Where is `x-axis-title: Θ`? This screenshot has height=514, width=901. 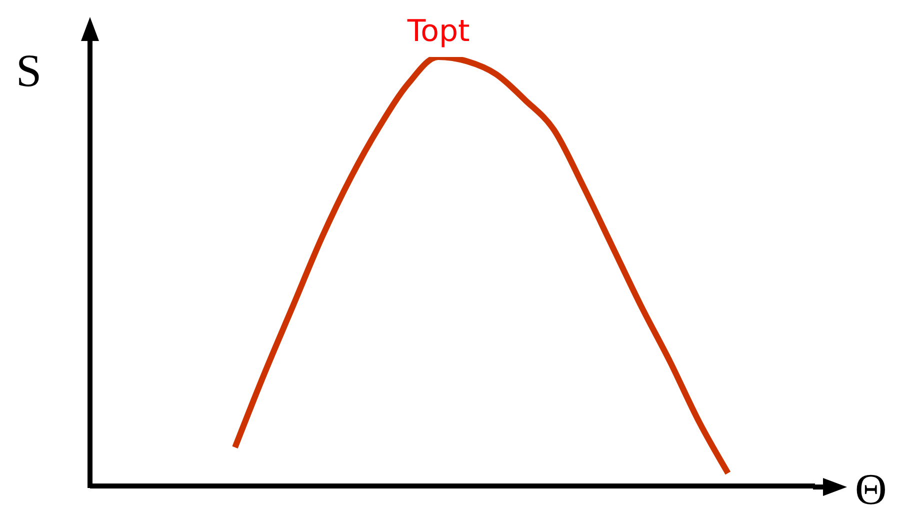 x-axis-title: Θ is located at coordinates (871, 489).